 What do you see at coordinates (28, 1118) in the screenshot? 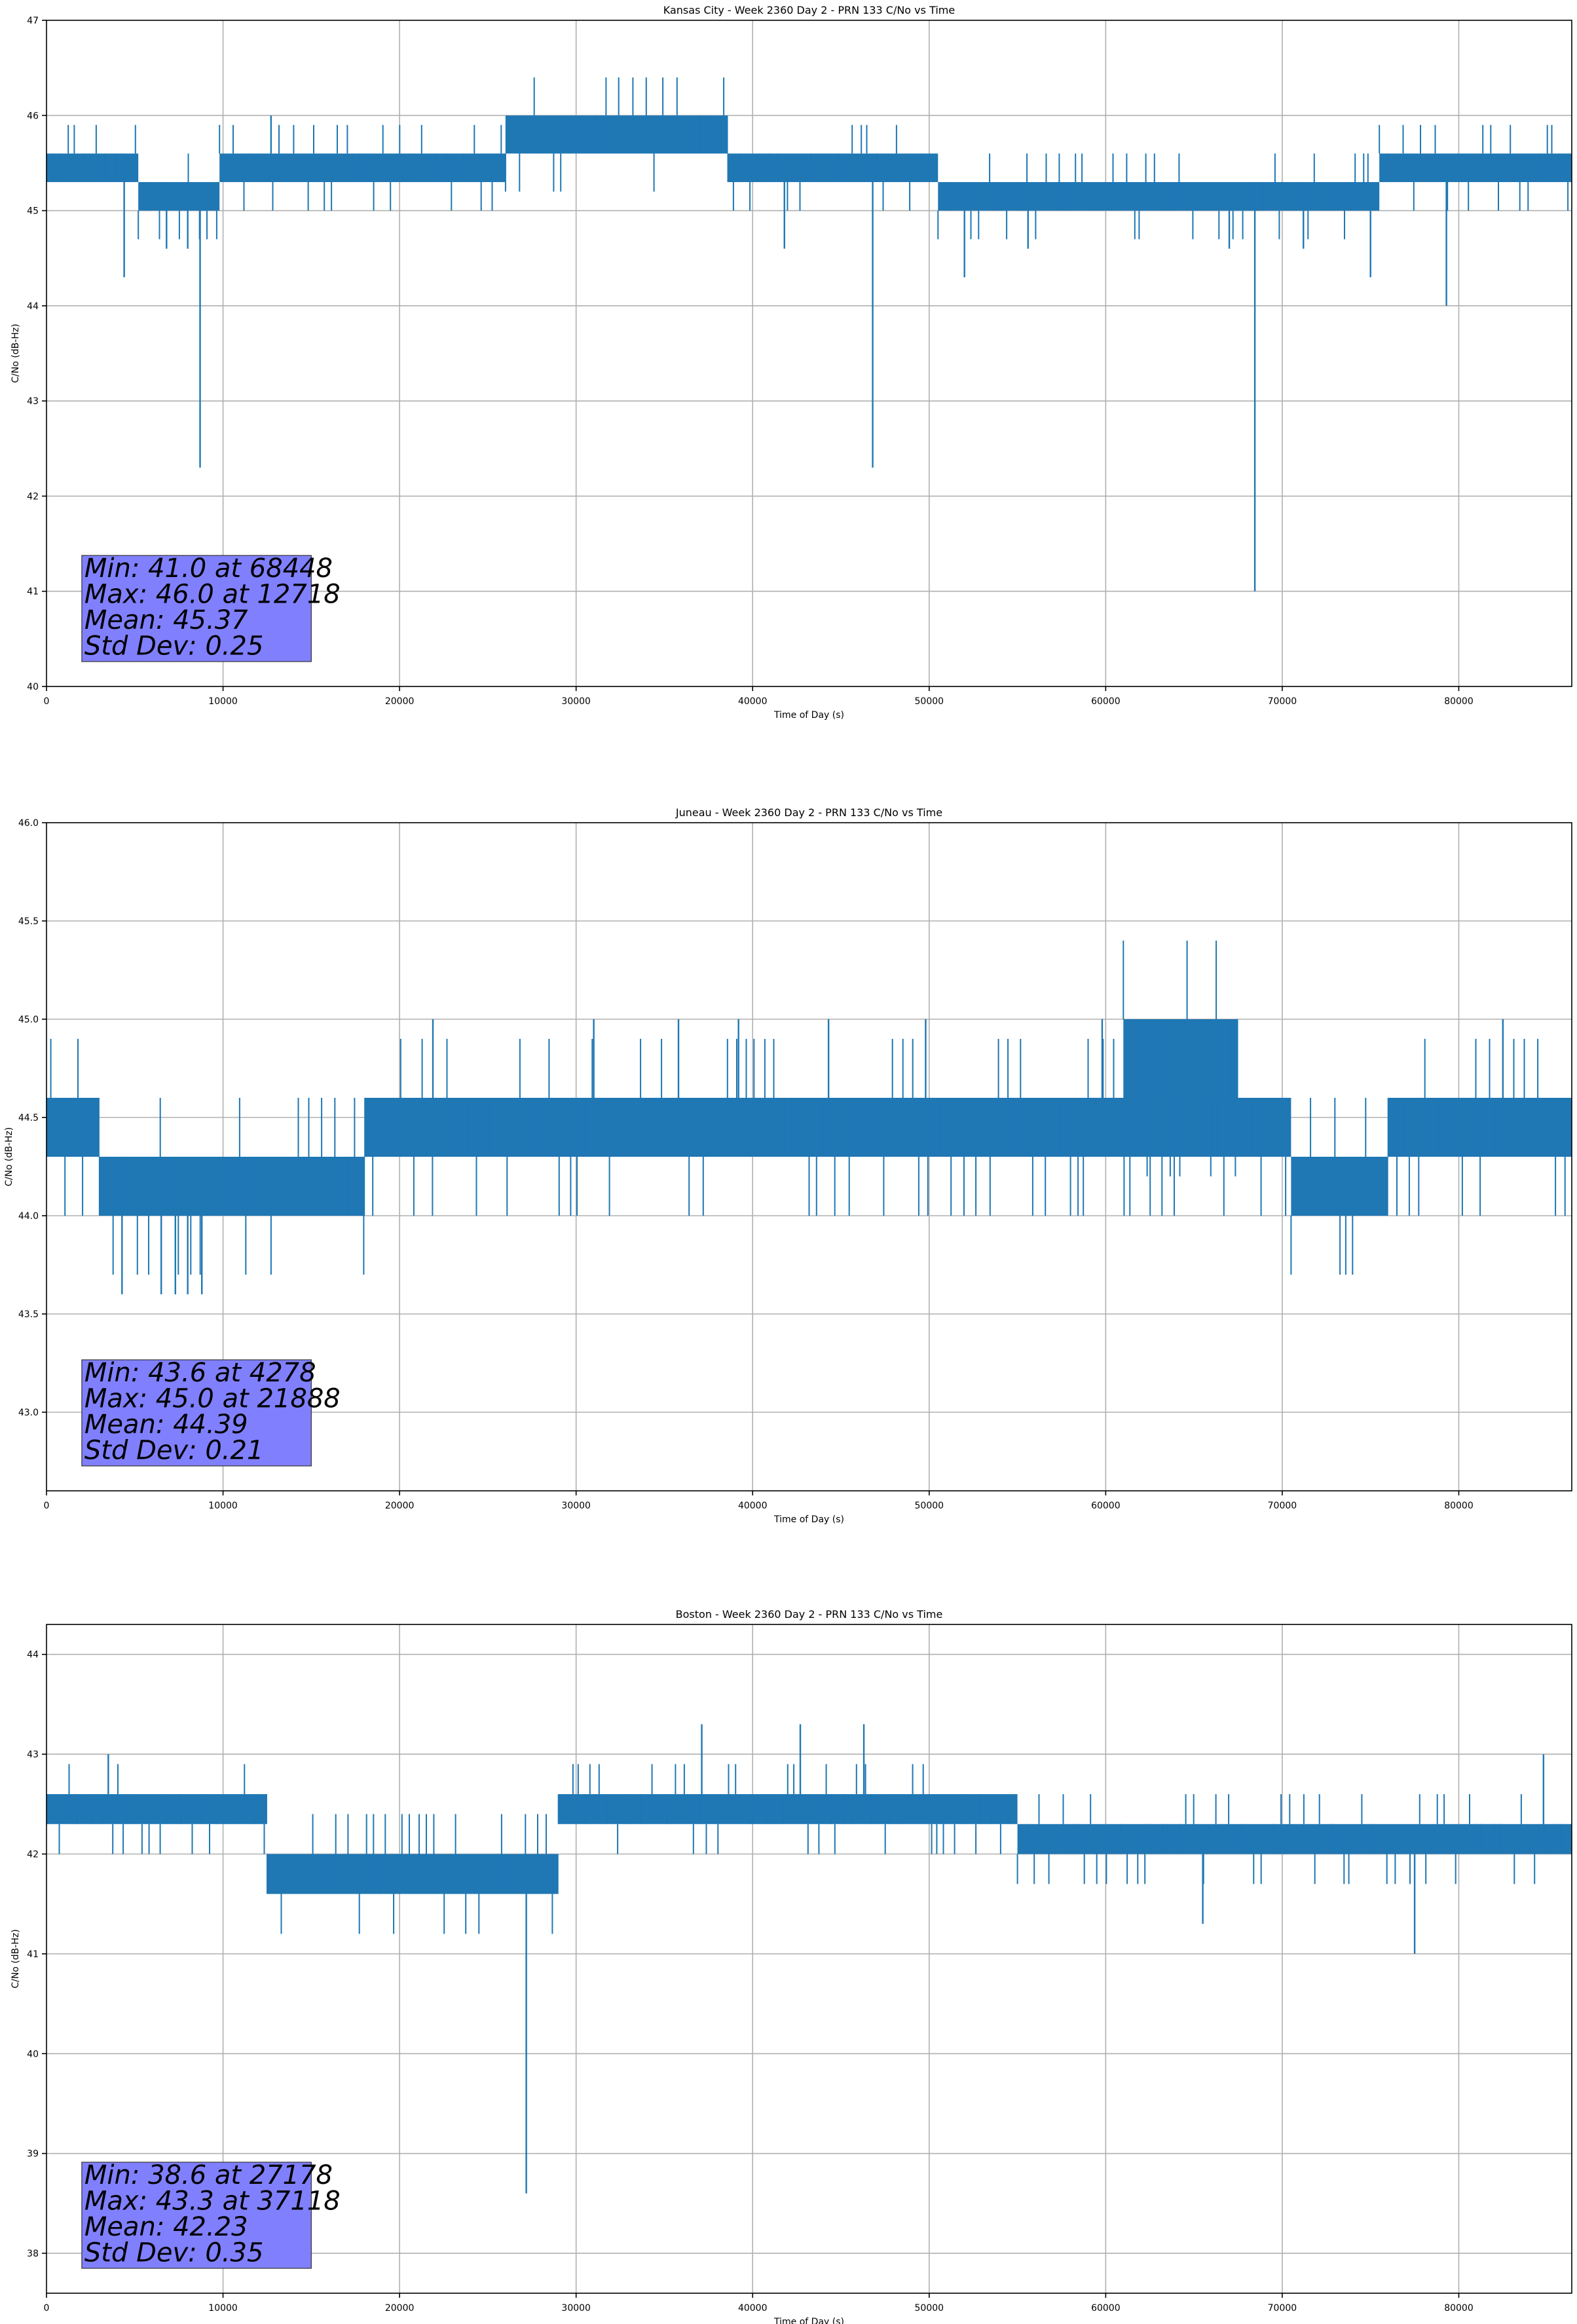
I see `y-tick-label: 44.5` at bounding box center [28, 1118].